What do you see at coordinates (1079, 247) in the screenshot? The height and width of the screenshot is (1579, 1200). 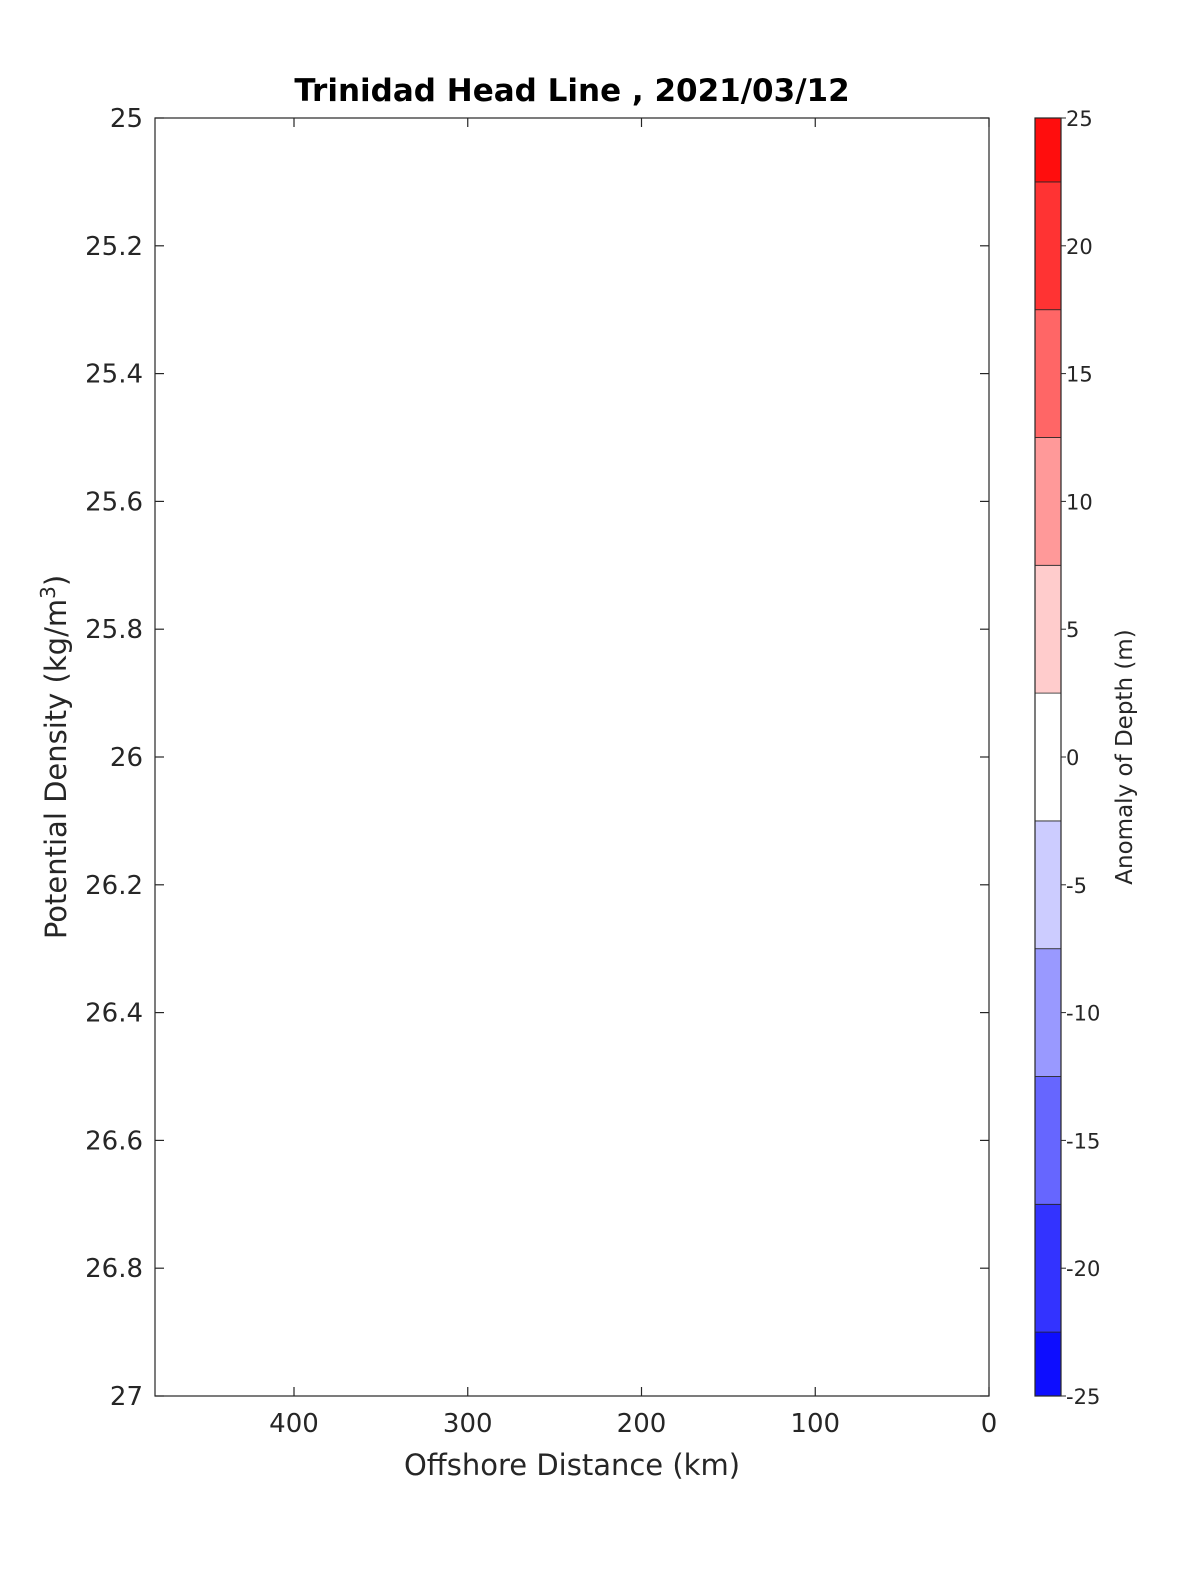 I see `colorbar-tick-label: 20` at bounding box center [1079, 247].